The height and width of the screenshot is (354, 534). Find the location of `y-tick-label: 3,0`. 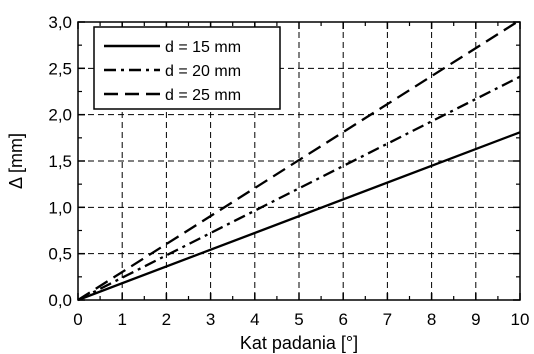

y-tick-label: 3,0 is located at coordinates (60, 22).